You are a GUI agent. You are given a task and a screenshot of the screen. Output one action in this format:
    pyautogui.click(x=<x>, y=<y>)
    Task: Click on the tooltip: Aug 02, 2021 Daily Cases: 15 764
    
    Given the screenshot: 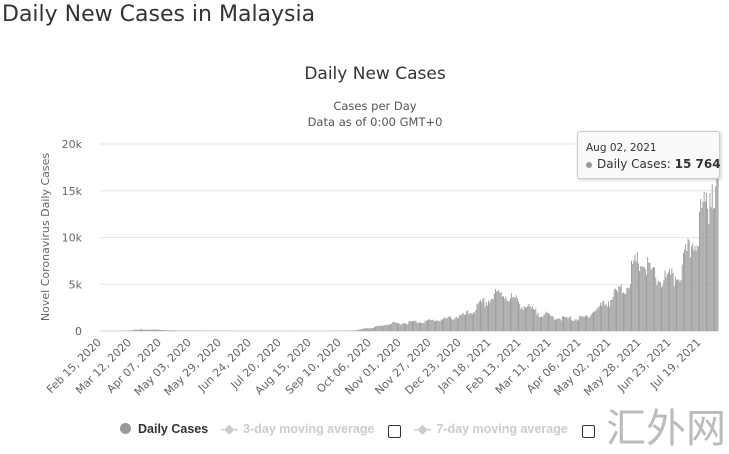 What is the action you would take?
    pyautogui.click(x=648, y=155)
    